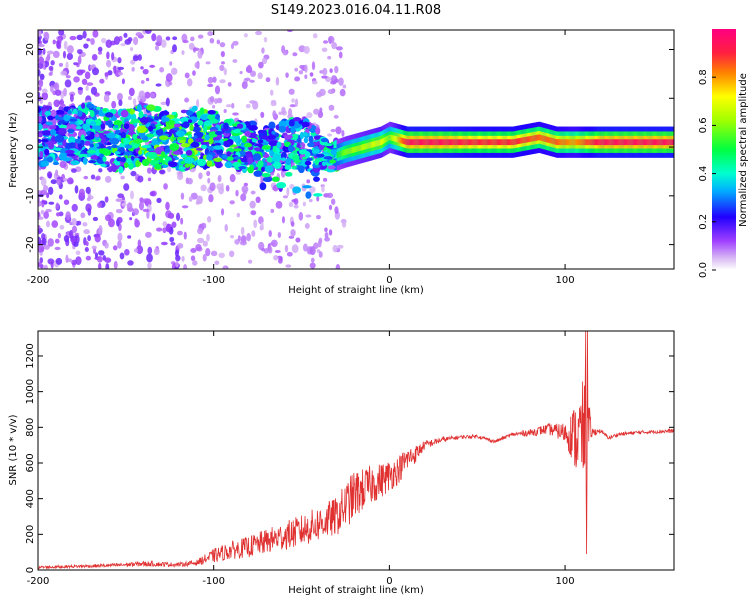 The image size is (750, 600). I want to click on colorbar-gradient, so click(724, 149).